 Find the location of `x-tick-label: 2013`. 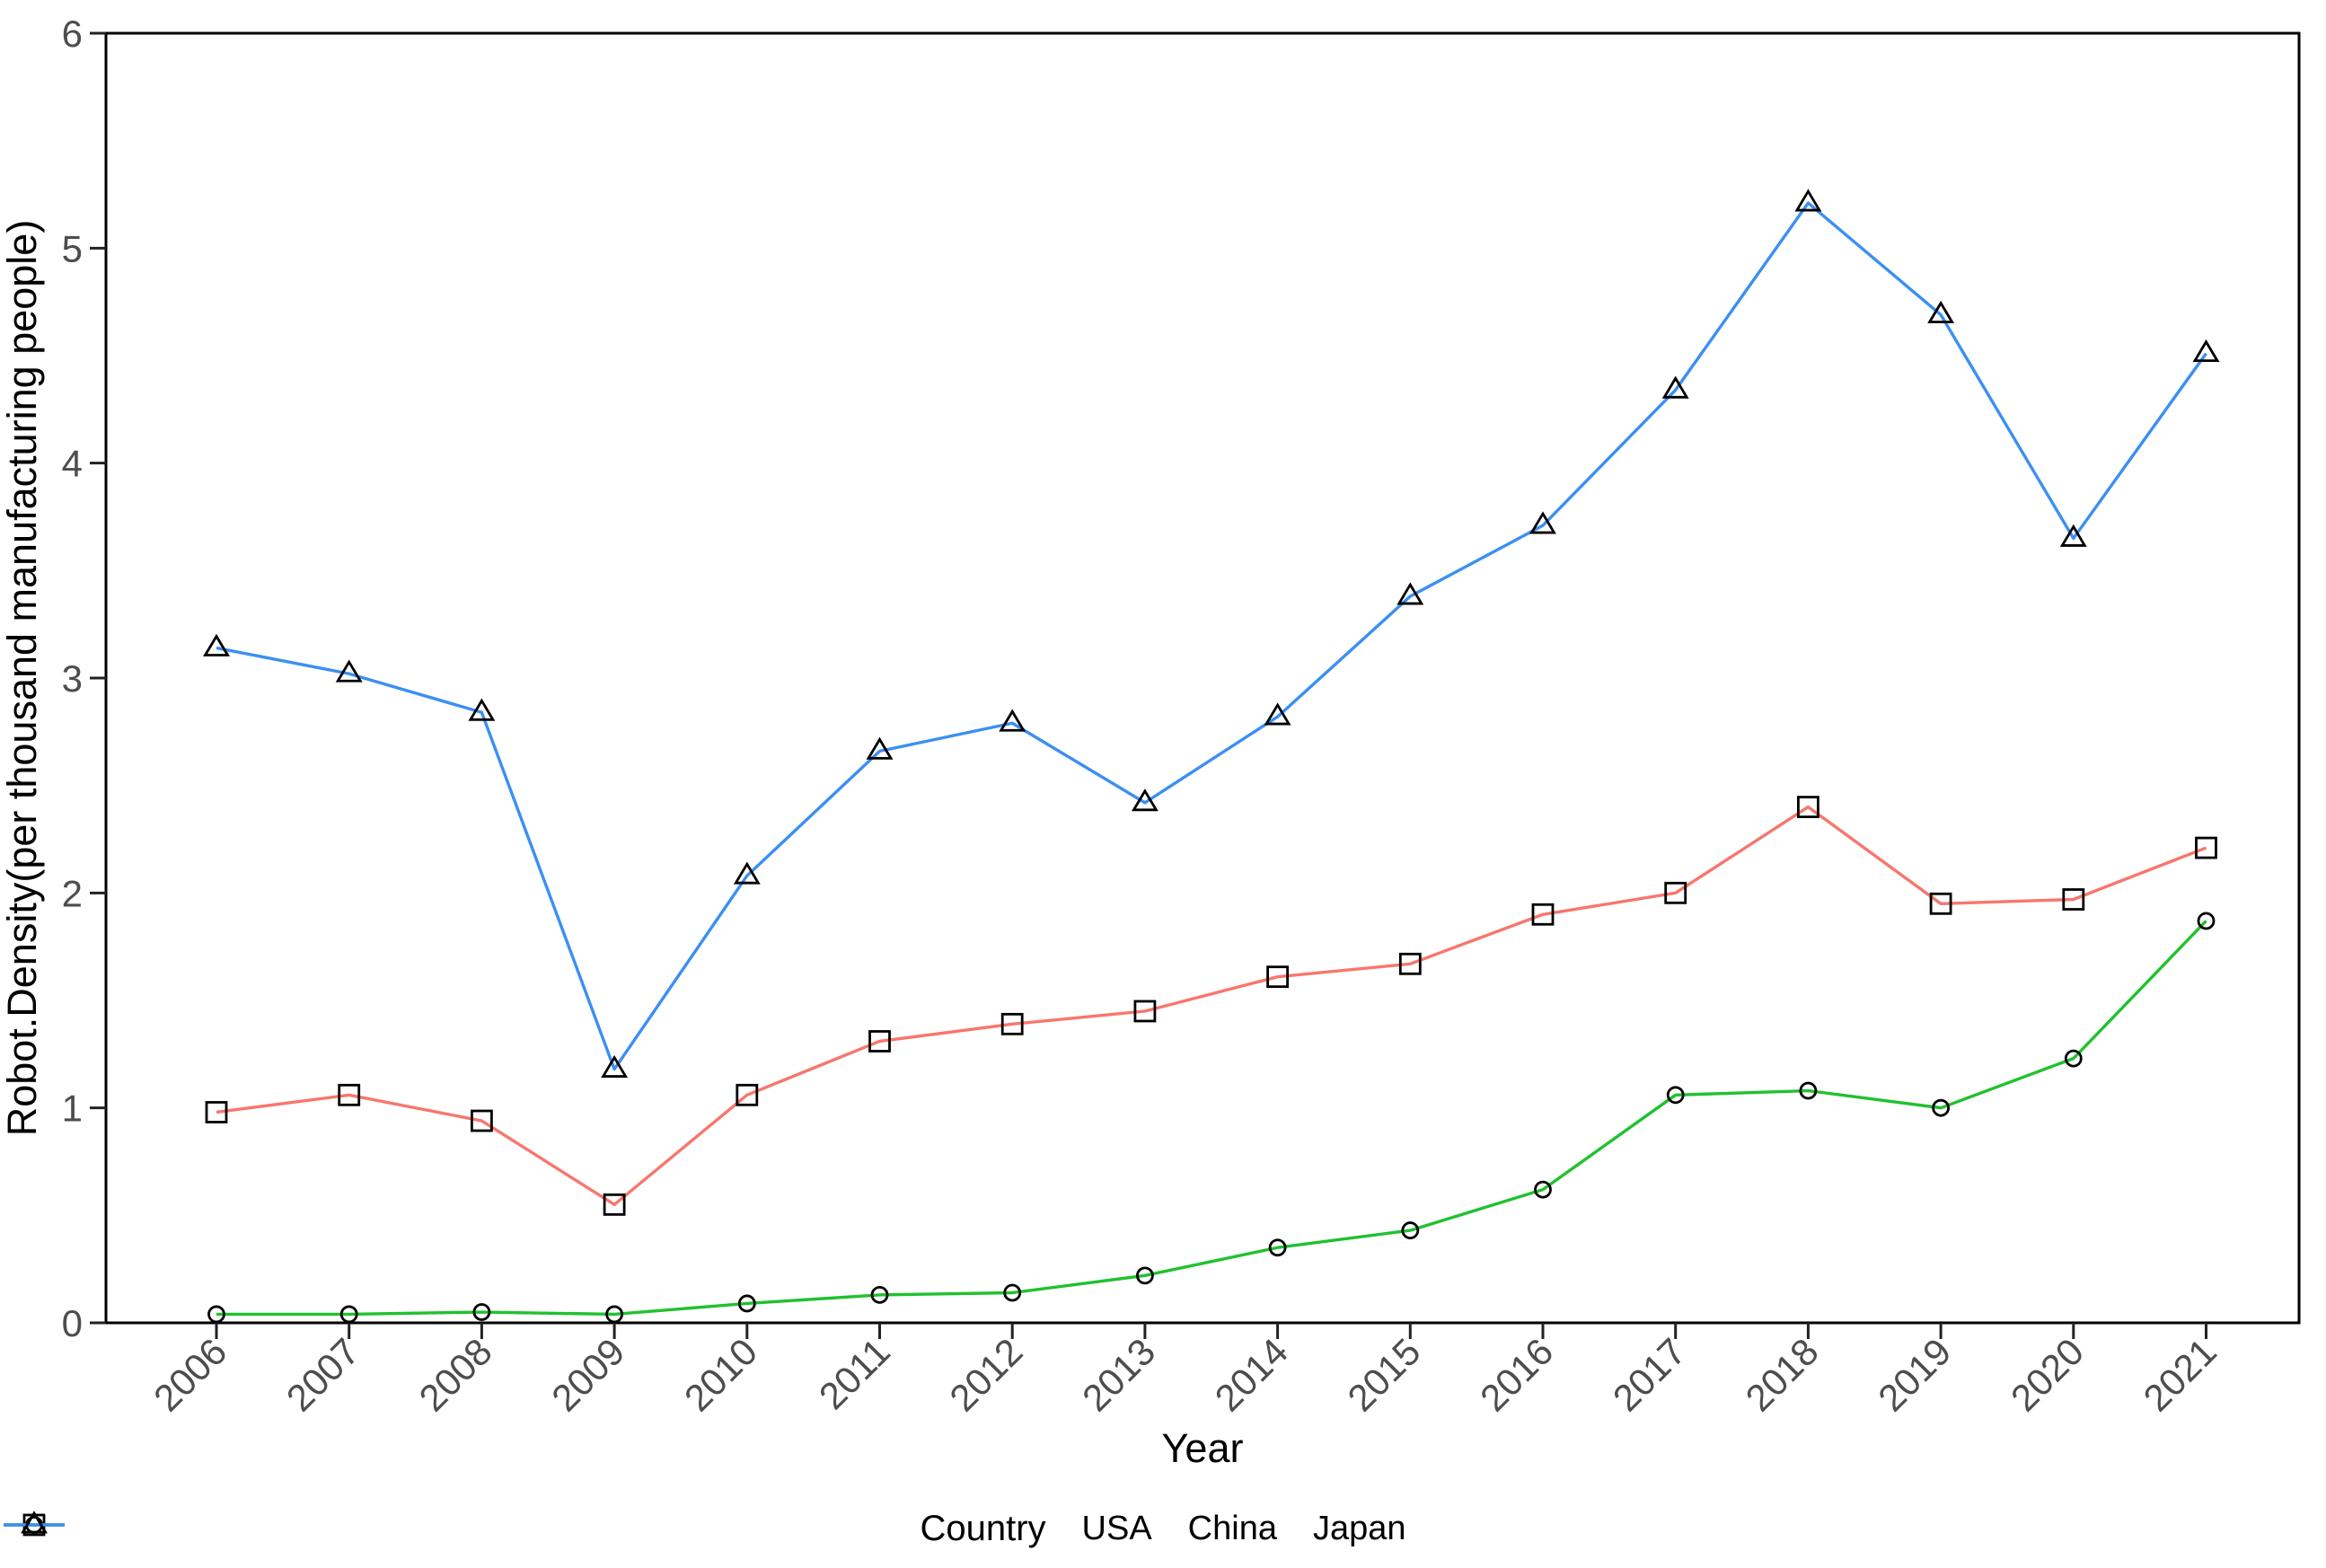

x-tick-label: 2013 is located at coordinates (1118, 1374).